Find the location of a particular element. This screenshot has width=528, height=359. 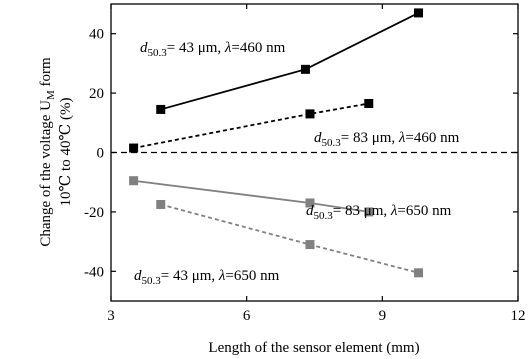

series-label-1: d50.3= 43 μm, λ=460 nm is located at coordinates (213, 49).